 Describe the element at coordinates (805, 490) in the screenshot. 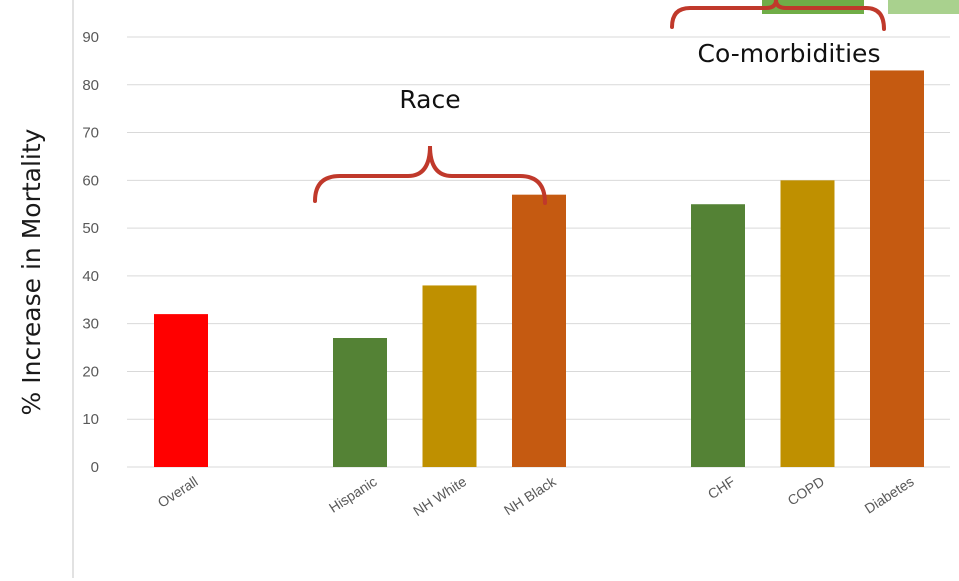

I see `x-tick-label: COPD` at that location.